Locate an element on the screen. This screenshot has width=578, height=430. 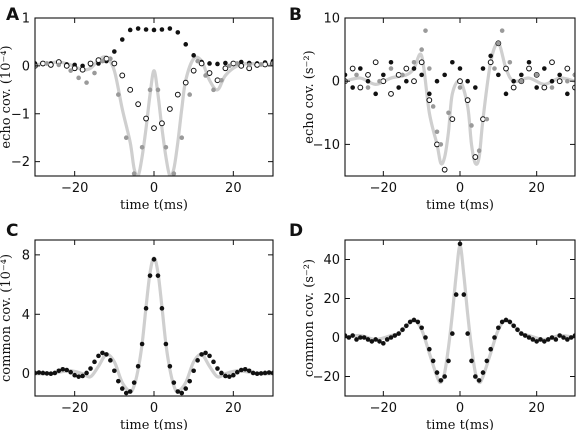
x-tick-label-d-1: 0 is located at coordinates (460, 408).